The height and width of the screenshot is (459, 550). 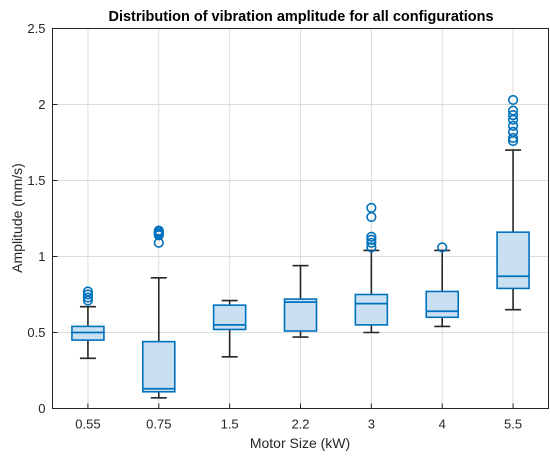 What do you see at coordinates (41, 408) in the screenshot?
I see `y-tick-label: 0` at bounding box center [41, 408].